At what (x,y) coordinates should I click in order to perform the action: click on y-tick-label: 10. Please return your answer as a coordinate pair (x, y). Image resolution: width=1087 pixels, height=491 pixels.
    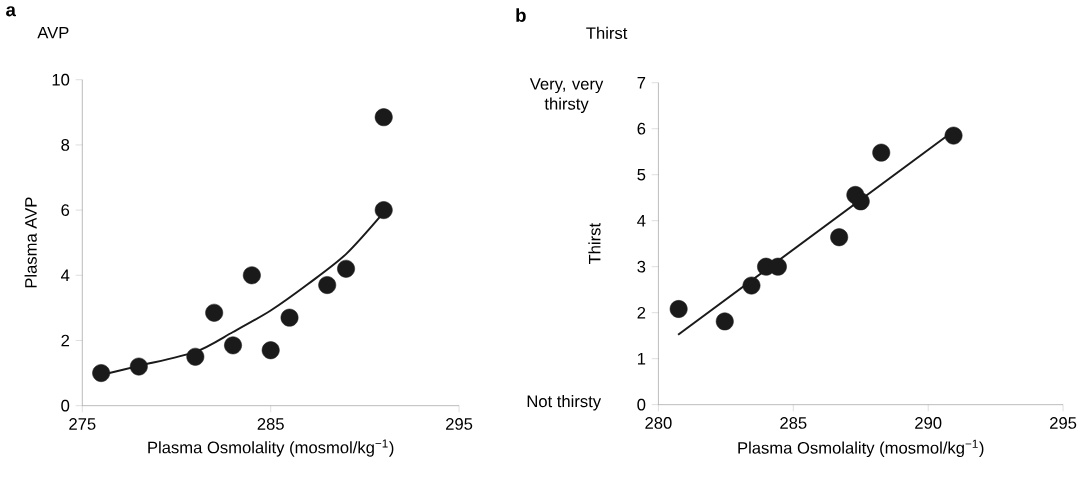
    Looking at the image, I should click on (61, 79).